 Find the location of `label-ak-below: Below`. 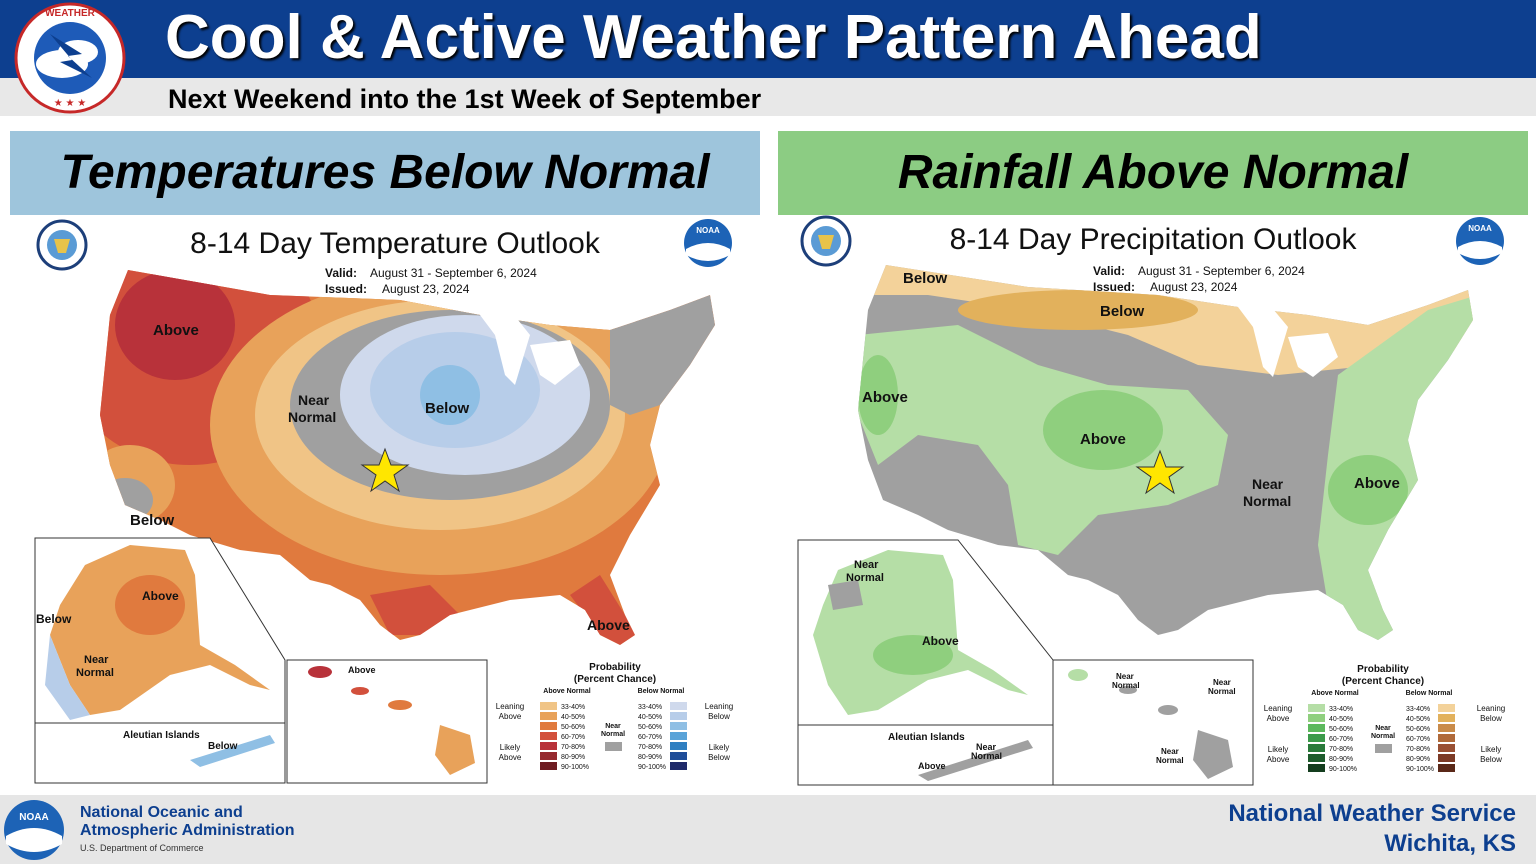

label-ak-below: Below is located at coordinates (54, 619).